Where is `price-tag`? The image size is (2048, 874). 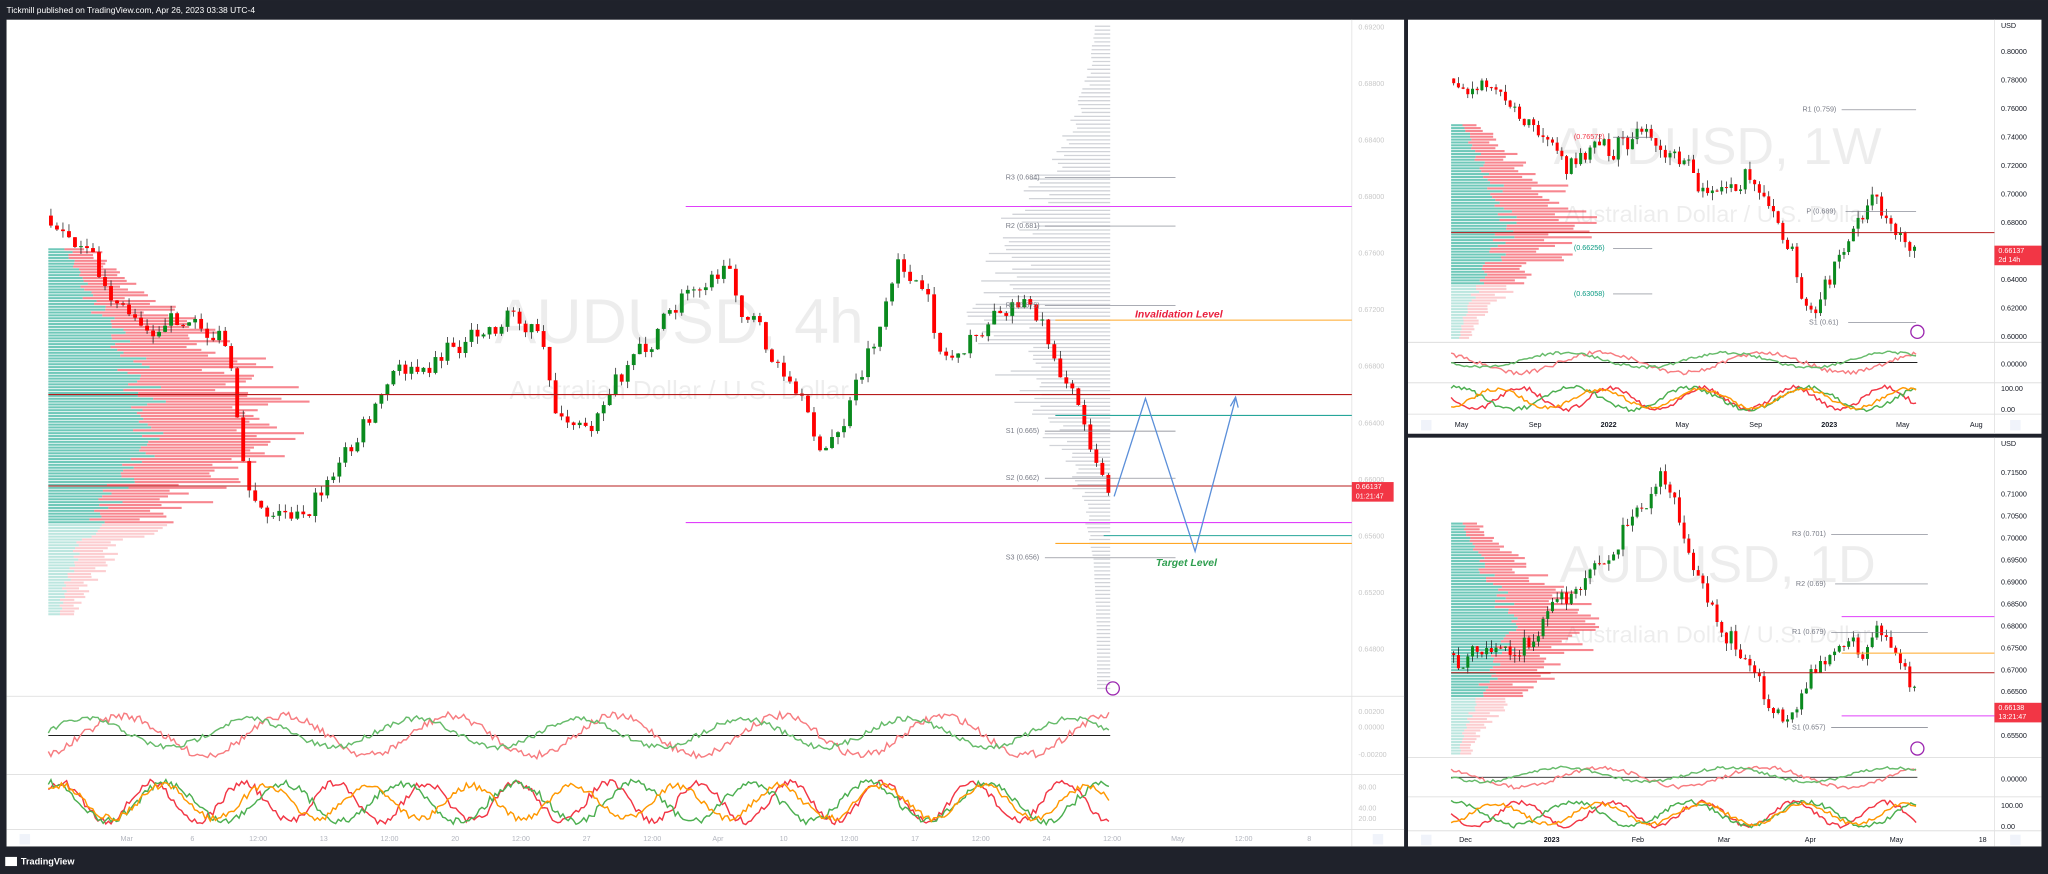
price-tag is located at coordinates (2018, 712).